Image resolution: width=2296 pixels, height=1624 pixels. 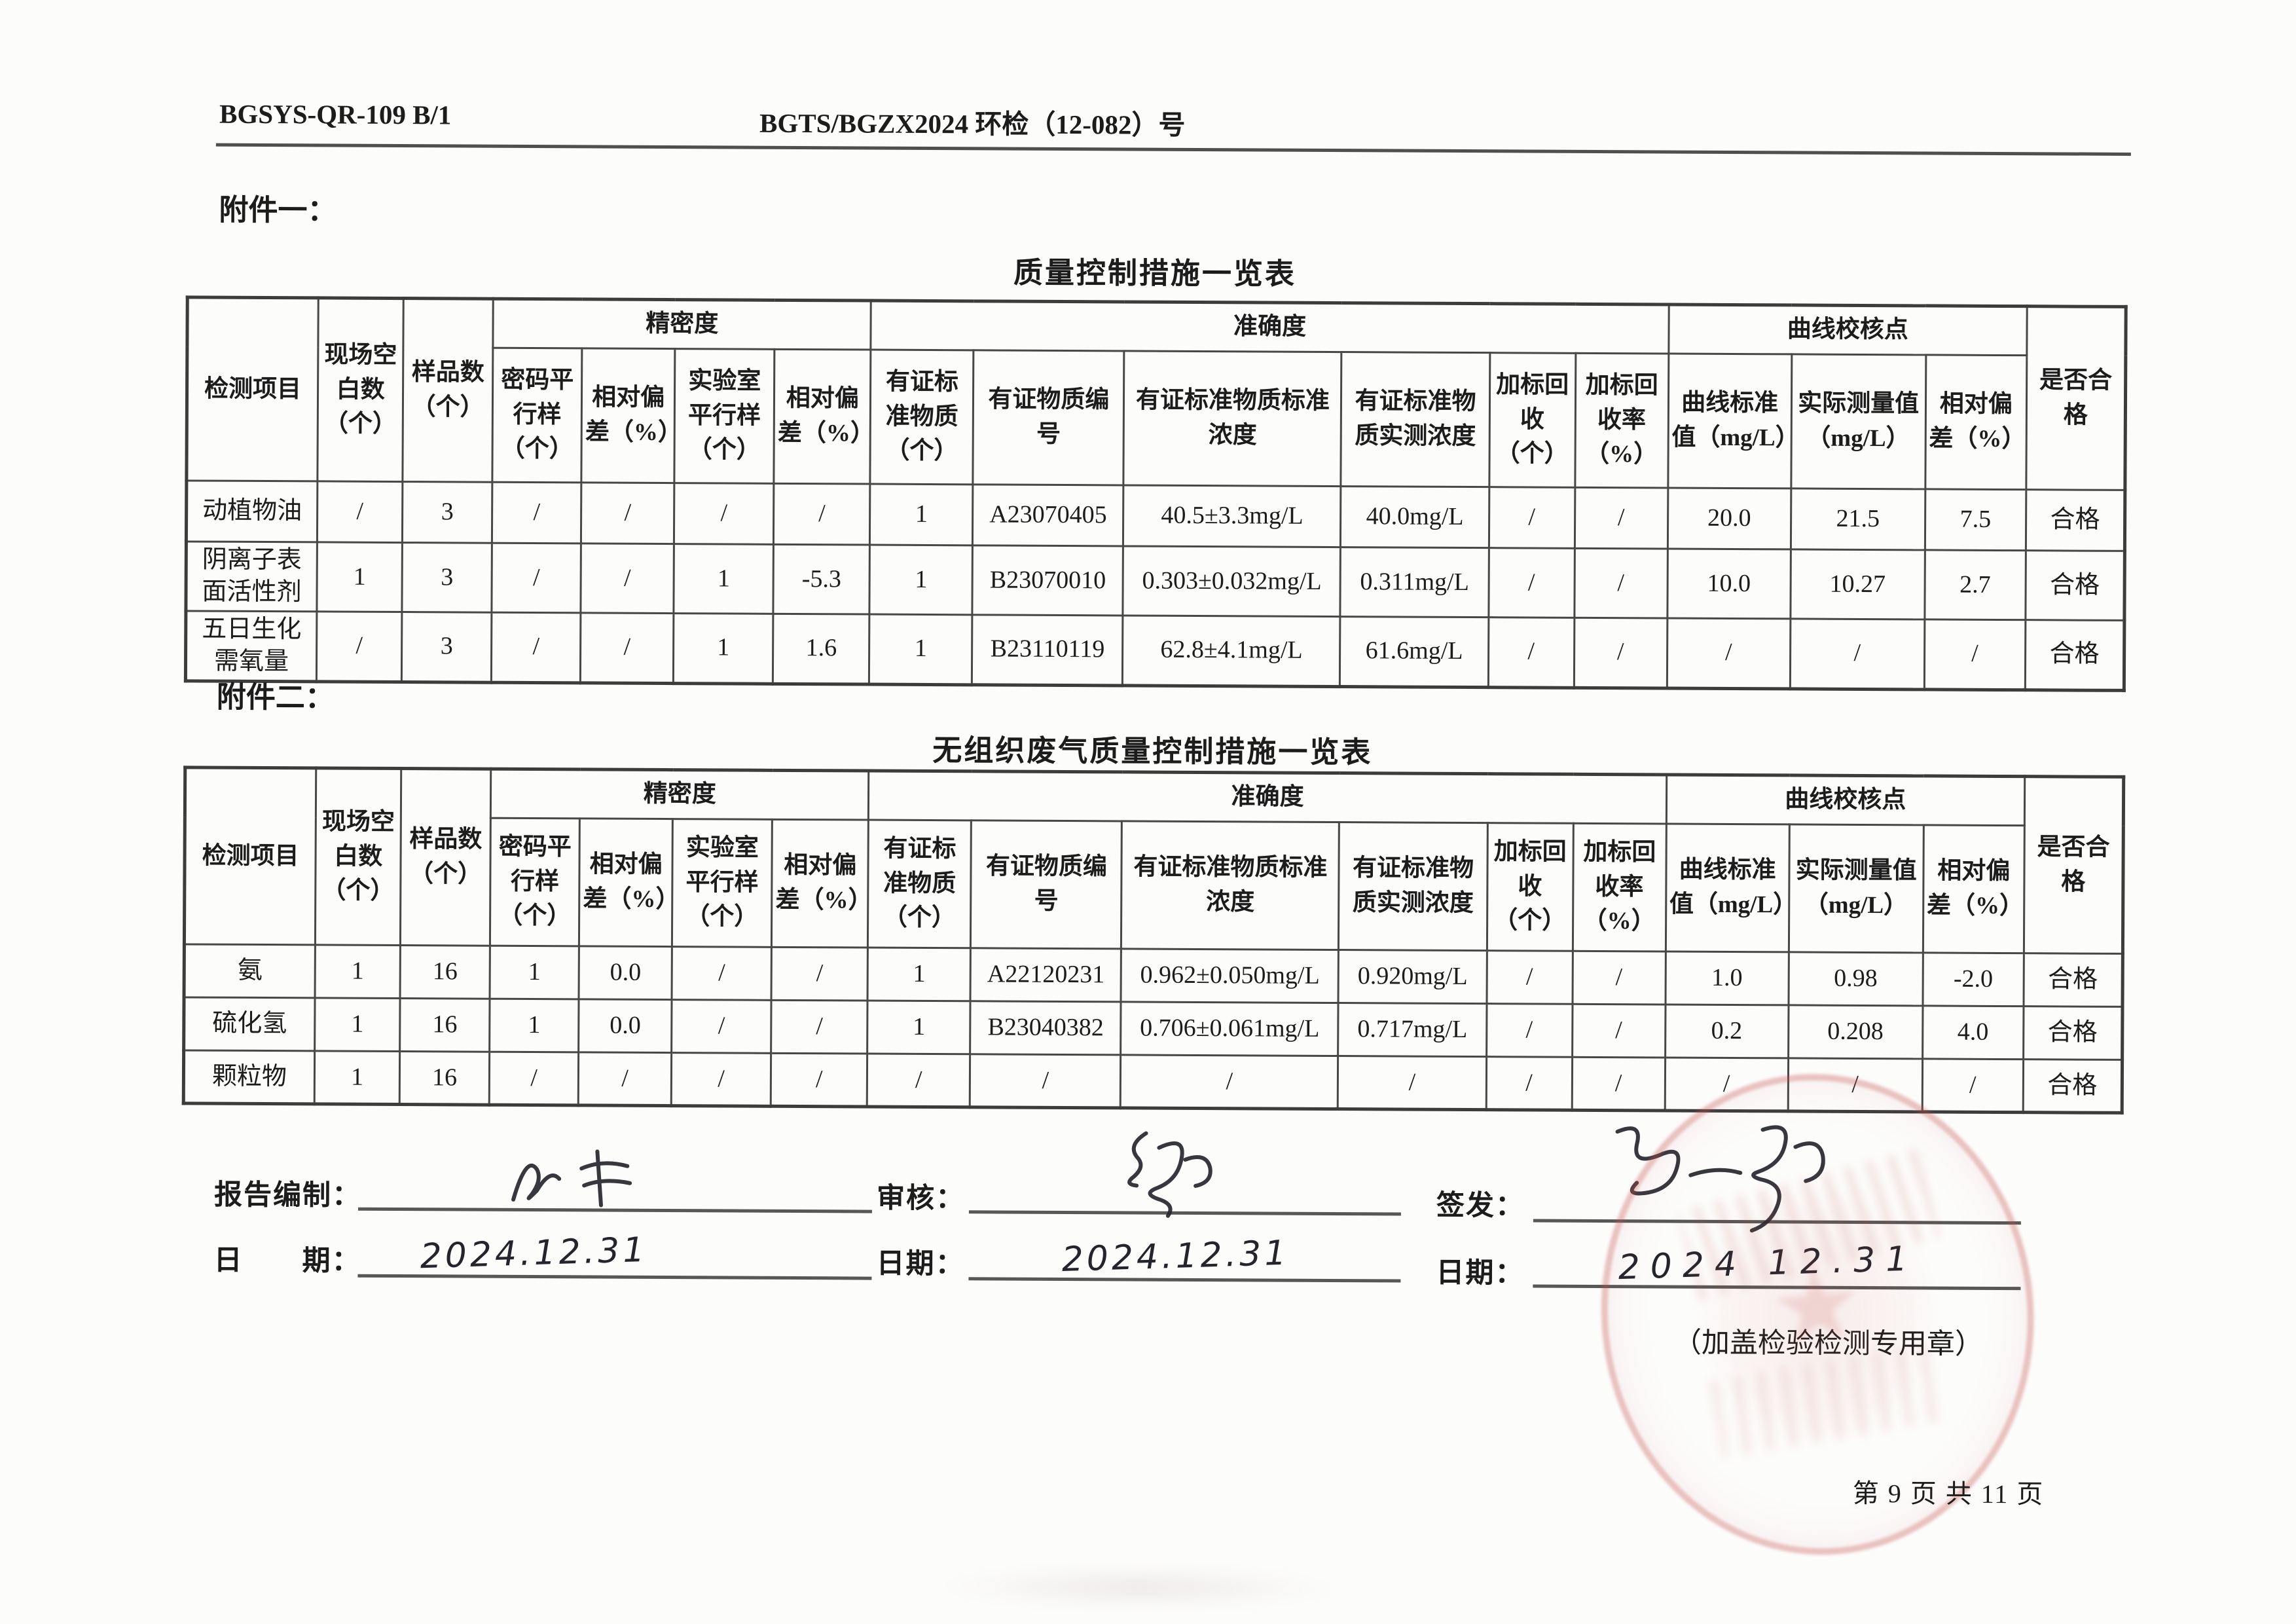 What do you see at coordinates (824, 417) in the screenshot?
I see `col-header-relative-deviation-2: 相对偏差（%）` at bounding box center [824, 417].